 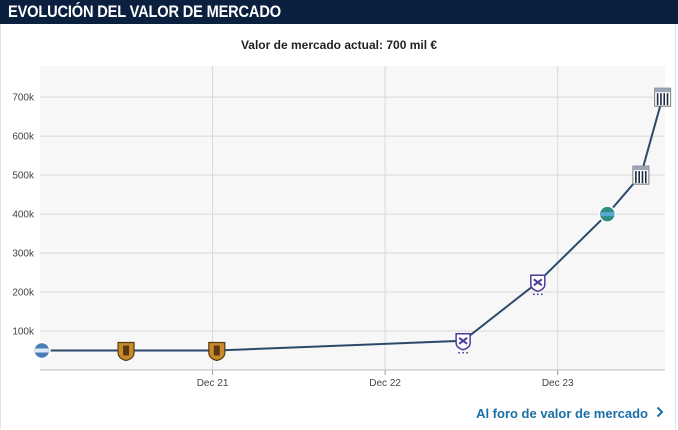 What do you see at coordinates (558, 383) in the screenshot?
I see `x-tick-label: Dec 23` at bounding box center [558, 383].